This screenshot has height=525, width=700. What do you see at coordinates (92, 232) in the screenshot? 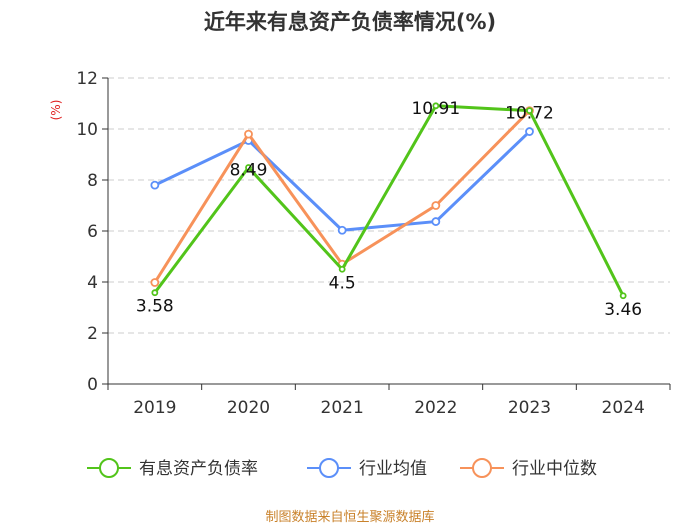
I see `y-tick-label: 6` at bounding box center [92, 232].